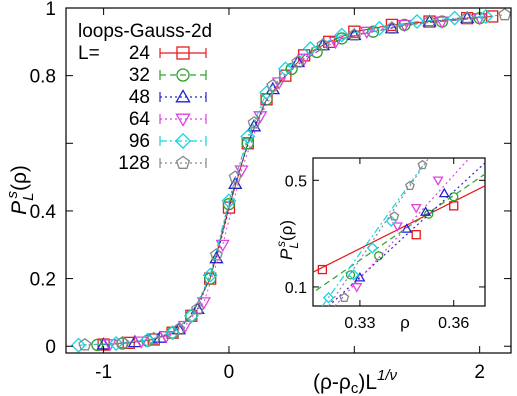 This screenshot has height=396, width=517. I want to click on main-y-tick-label: 0, so click(50, 347).